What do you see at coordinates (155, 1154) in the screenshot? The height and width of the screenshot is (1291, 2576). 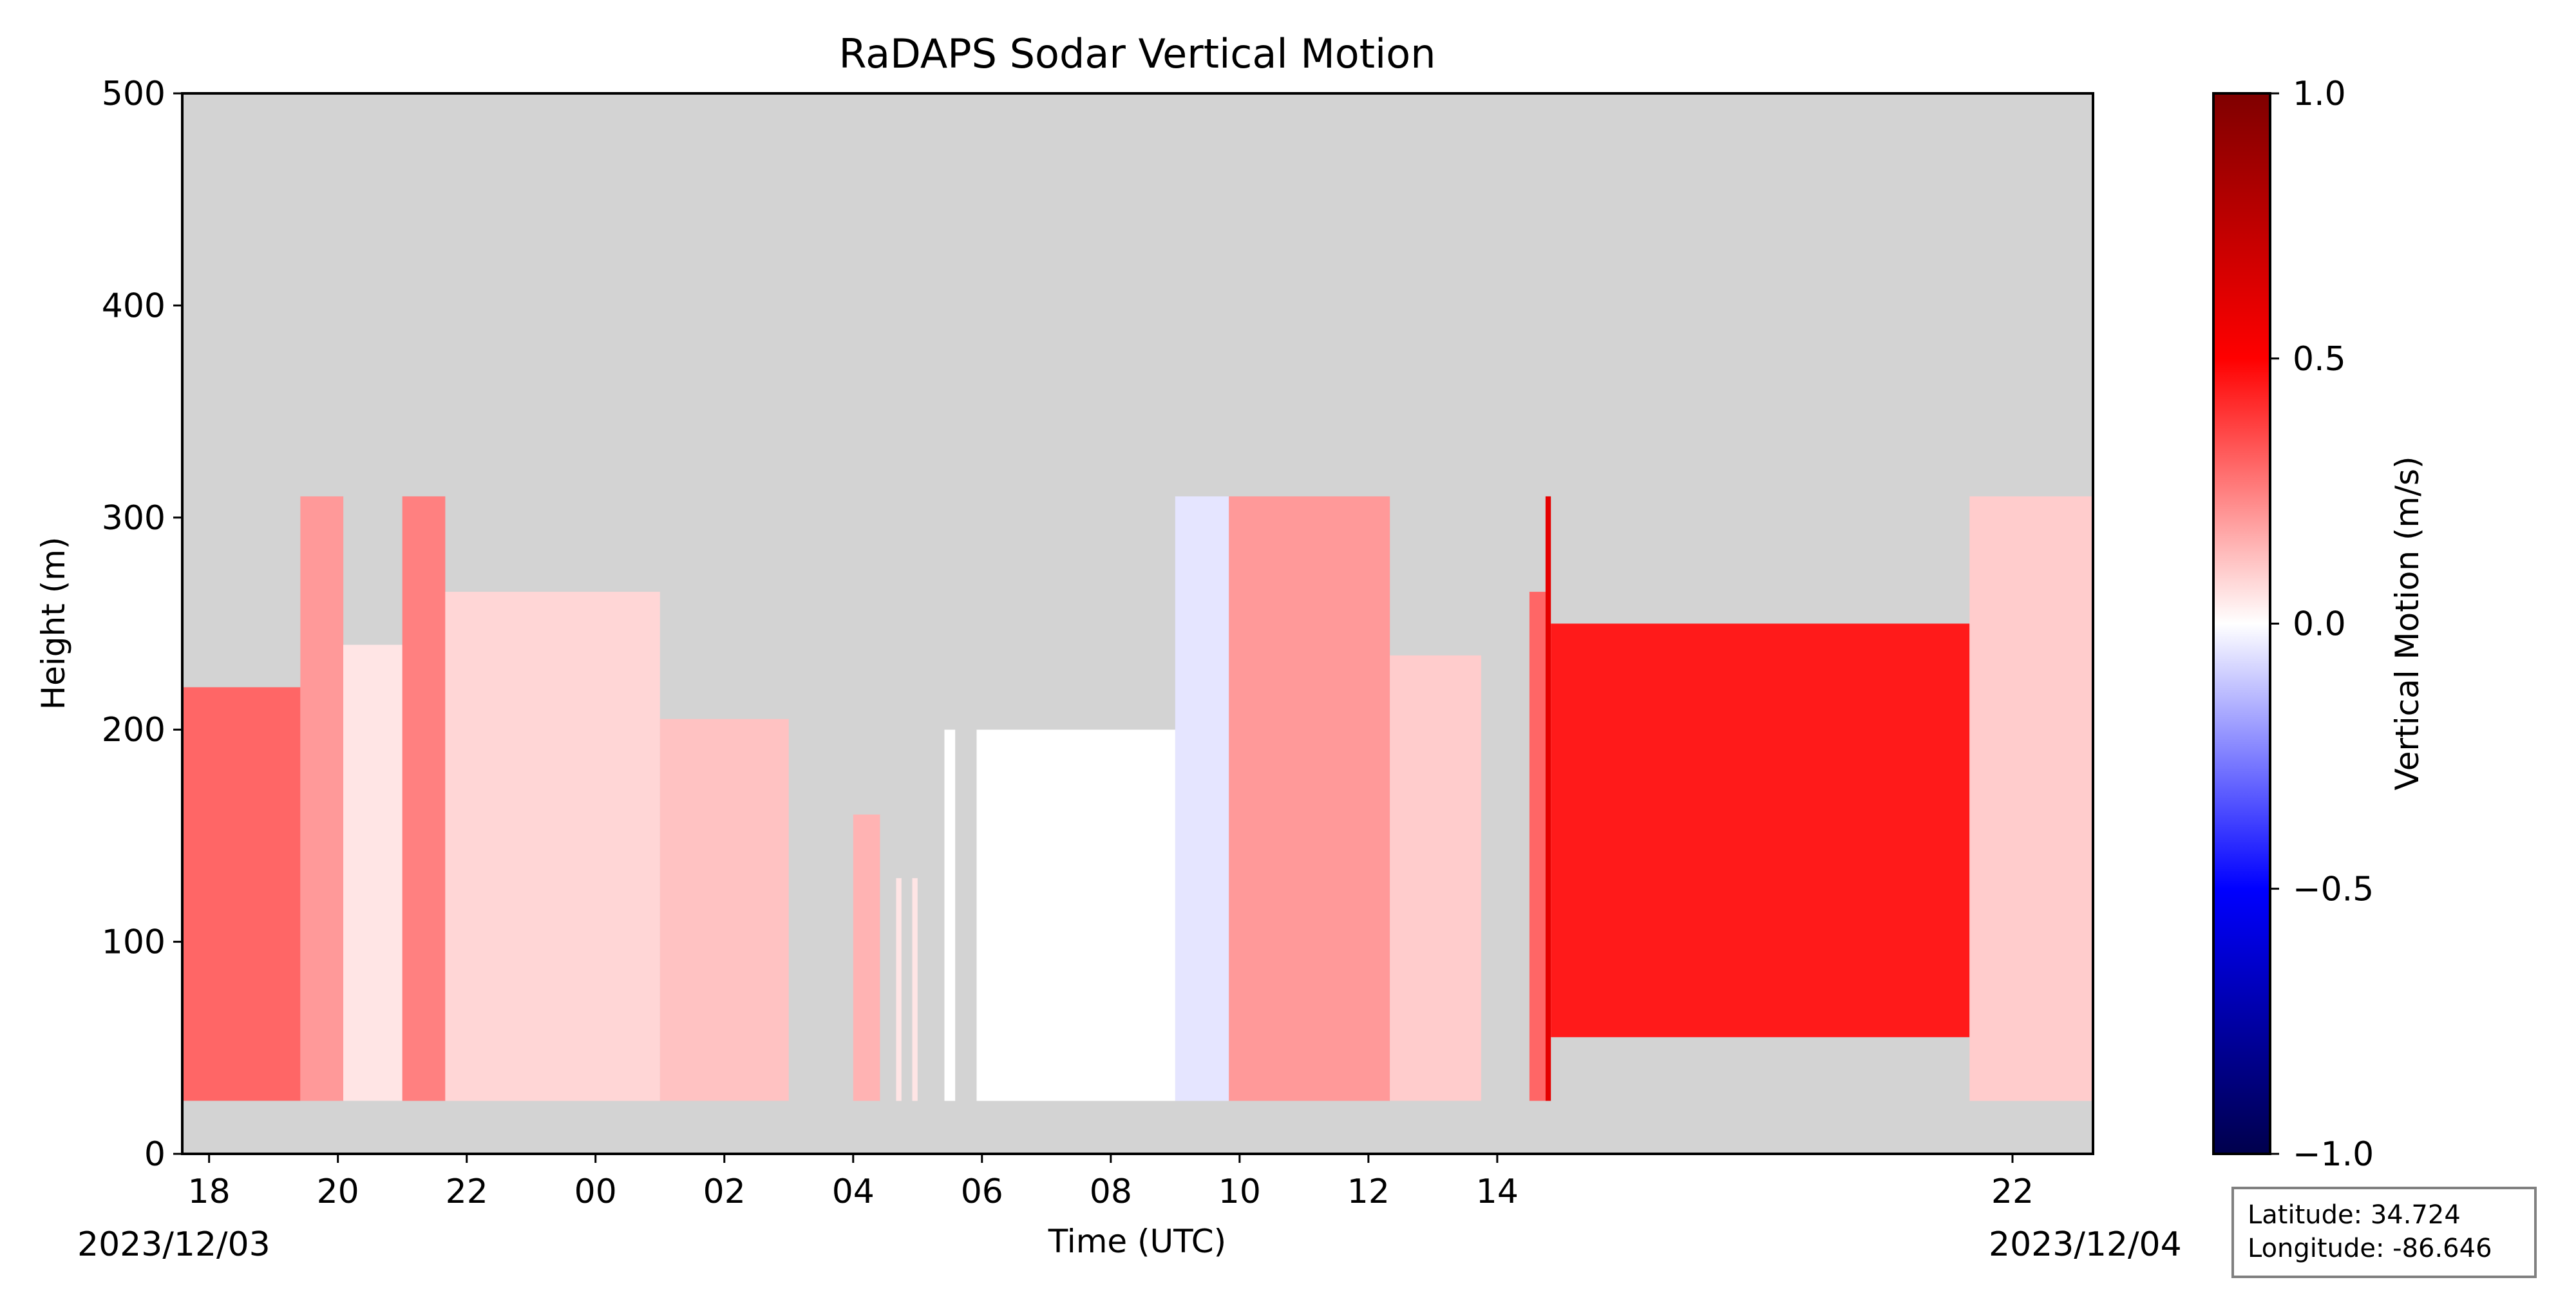 I see `y-tick-label: 0` at bounding box center [155, 1154].